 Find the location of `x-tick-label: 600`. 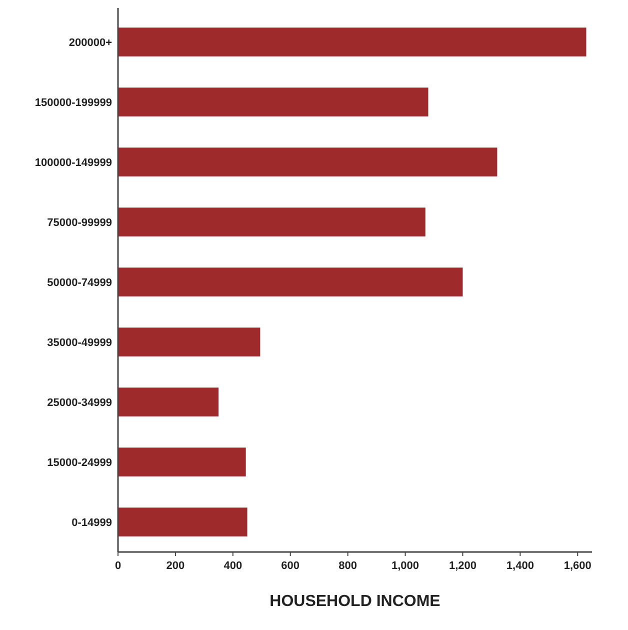

x-tick-label: 600 is located at coordinates (290, 566).